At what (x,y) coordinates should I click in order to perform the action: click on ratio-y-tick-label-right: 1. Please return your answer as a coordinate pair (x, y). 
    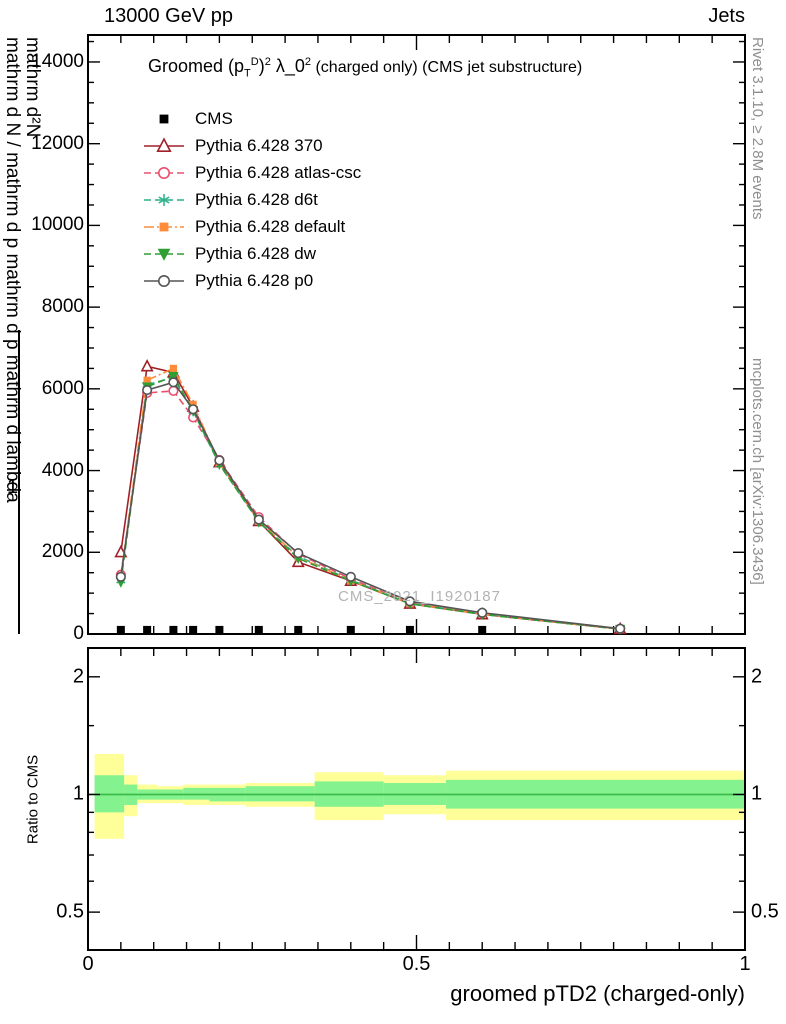
    Looking at the image, I should click on (757, 793).